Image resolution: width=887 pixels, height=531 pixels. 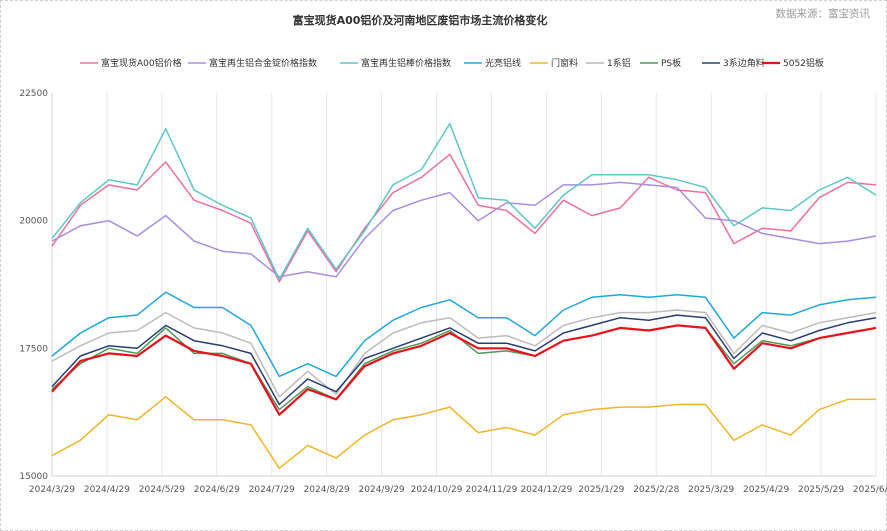 I want to click on x-tick-label: 2025/1/29, so click(x=601, y=490).